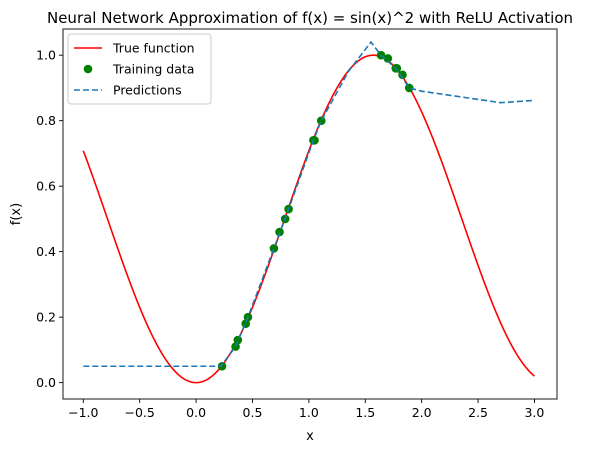 Image resolution: width=611 pixels, height=453 pixels. I want to click on y-tick-label: 0.4, so click(46, 251).